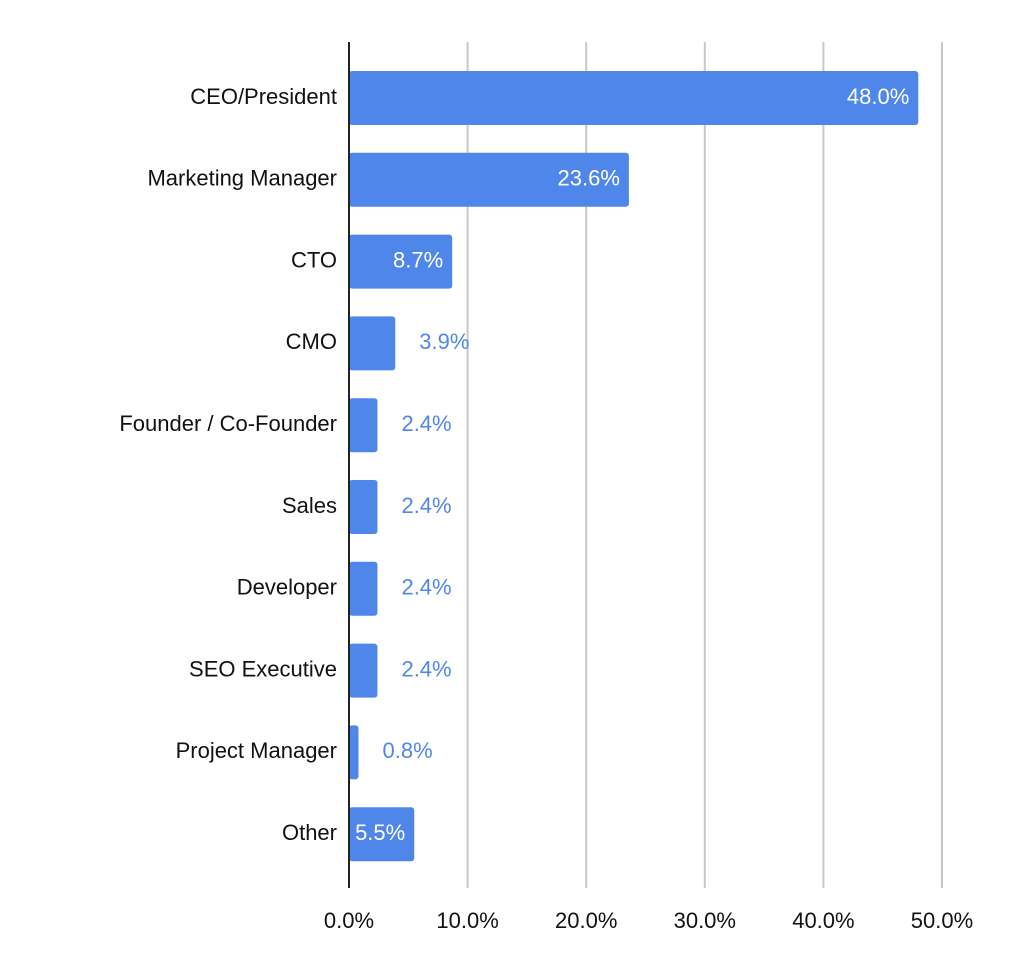 The image size is (1026, 962). What do you see at coordinates (589, 178) in the screenshot?
I see `data-label-marketing-manager: 23.6%` at bounding box center [589, 178].